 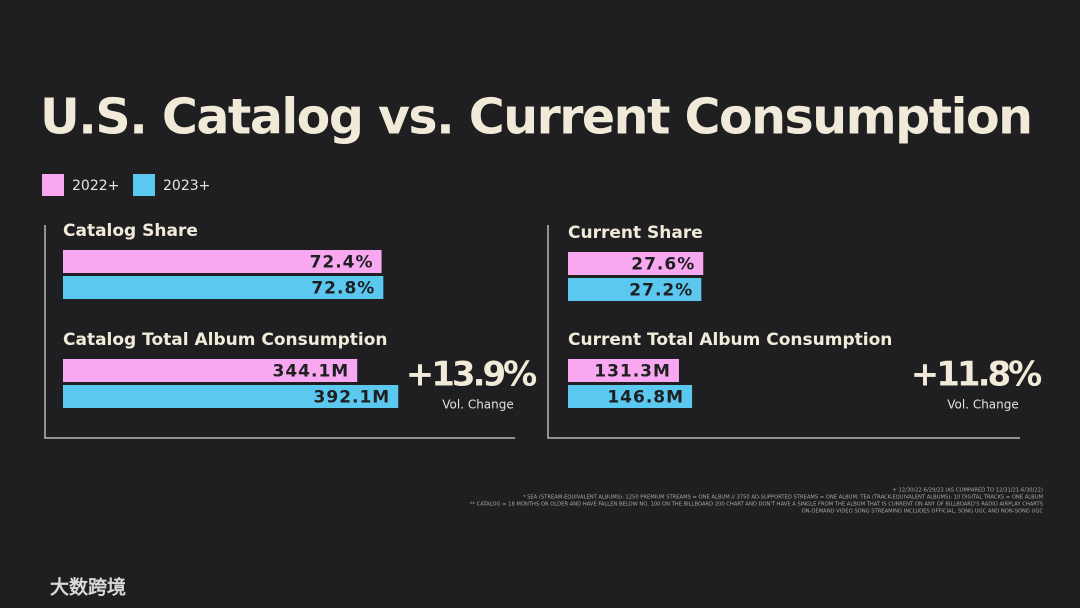 What do you see at coordinates (95, 186) in the screenshot?
I see `legend-label: 2022+` at bounding box center [95, 186].